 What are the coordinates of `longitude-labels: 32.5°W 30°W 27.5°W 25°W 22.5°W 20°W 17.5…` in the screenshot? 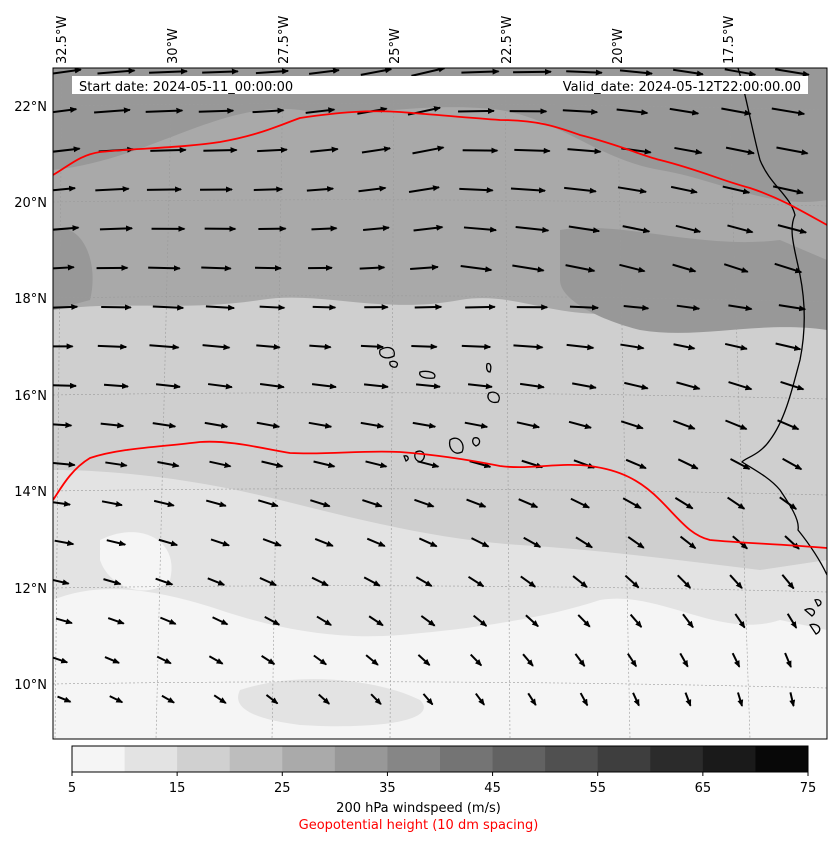 It's located at (396, 40).